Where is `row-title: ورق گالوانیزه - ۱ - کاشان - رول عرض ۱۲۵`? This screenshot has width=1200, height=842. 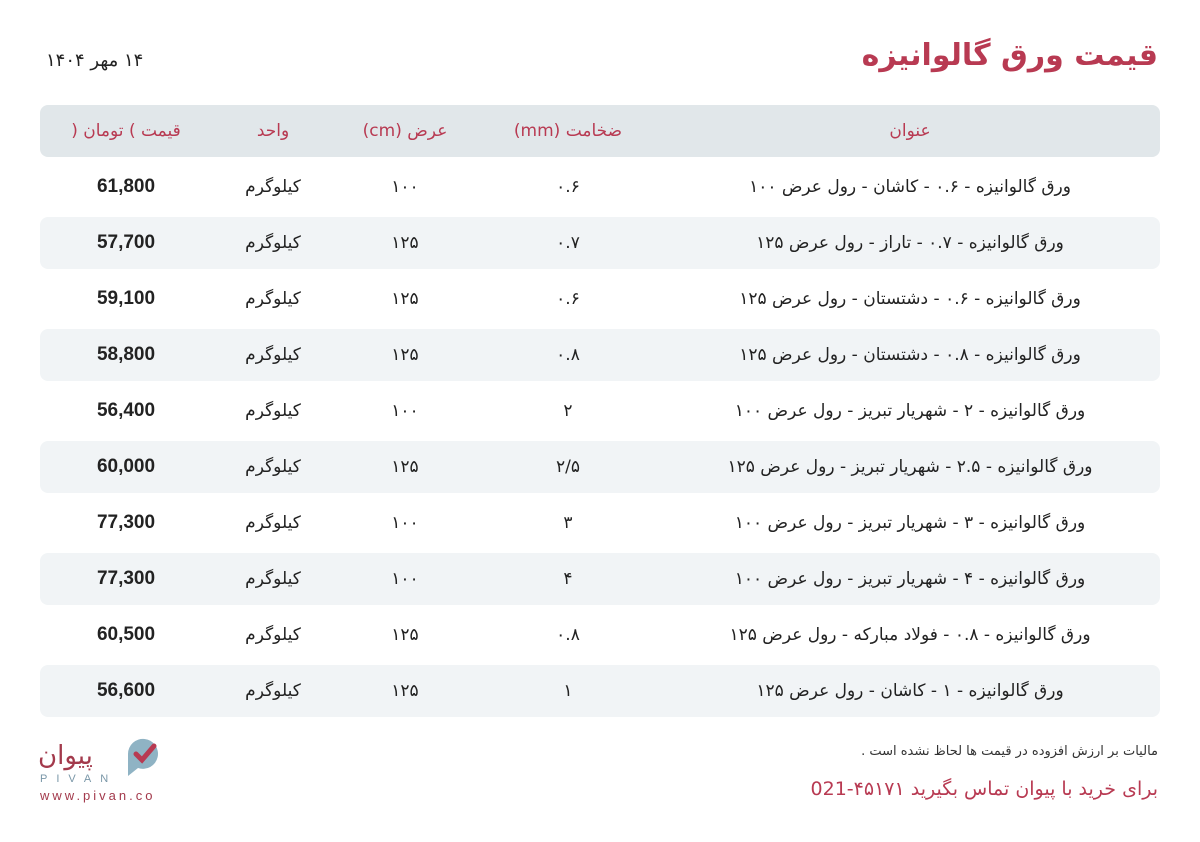 row-title: ورق گالوانیزه - ۱ - کاشان - رول عرض ۱۲۵ is located at coordinates (910, 691).